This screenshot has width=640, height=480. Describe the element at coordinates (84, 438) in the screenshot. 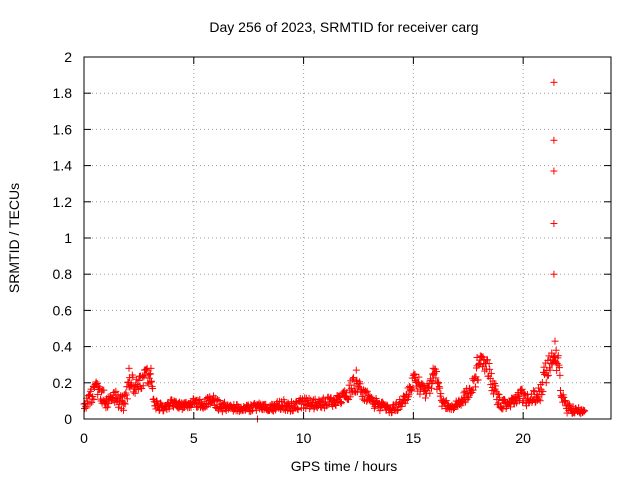

I see `x-tick-label: 0` at that location.